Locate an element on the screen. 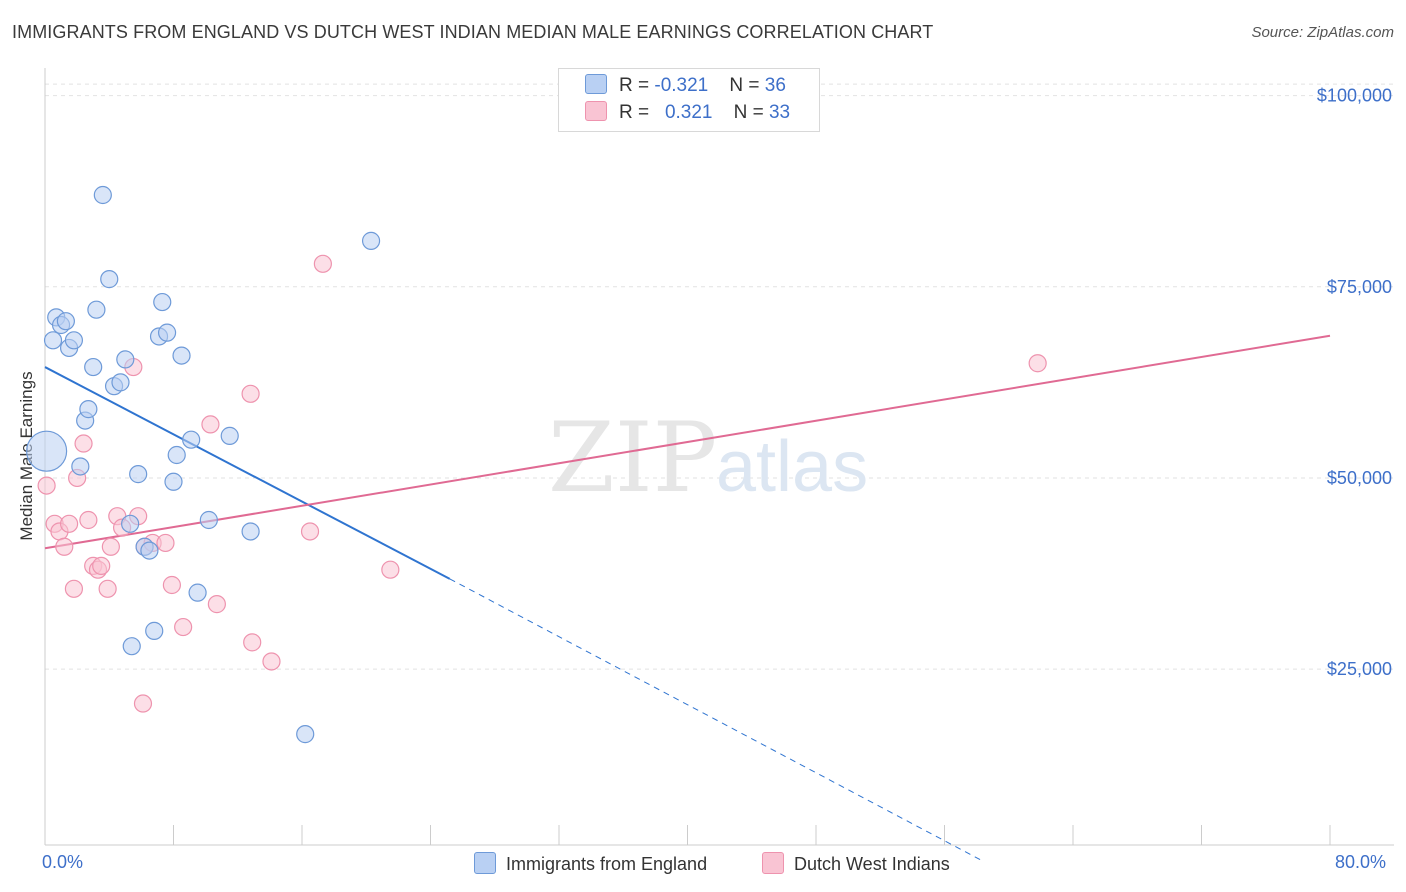 Image resolution: width=1406 pixels, height=892 pixels. legend-label-england: Immigrants from England is located at coordinates (607, 864).